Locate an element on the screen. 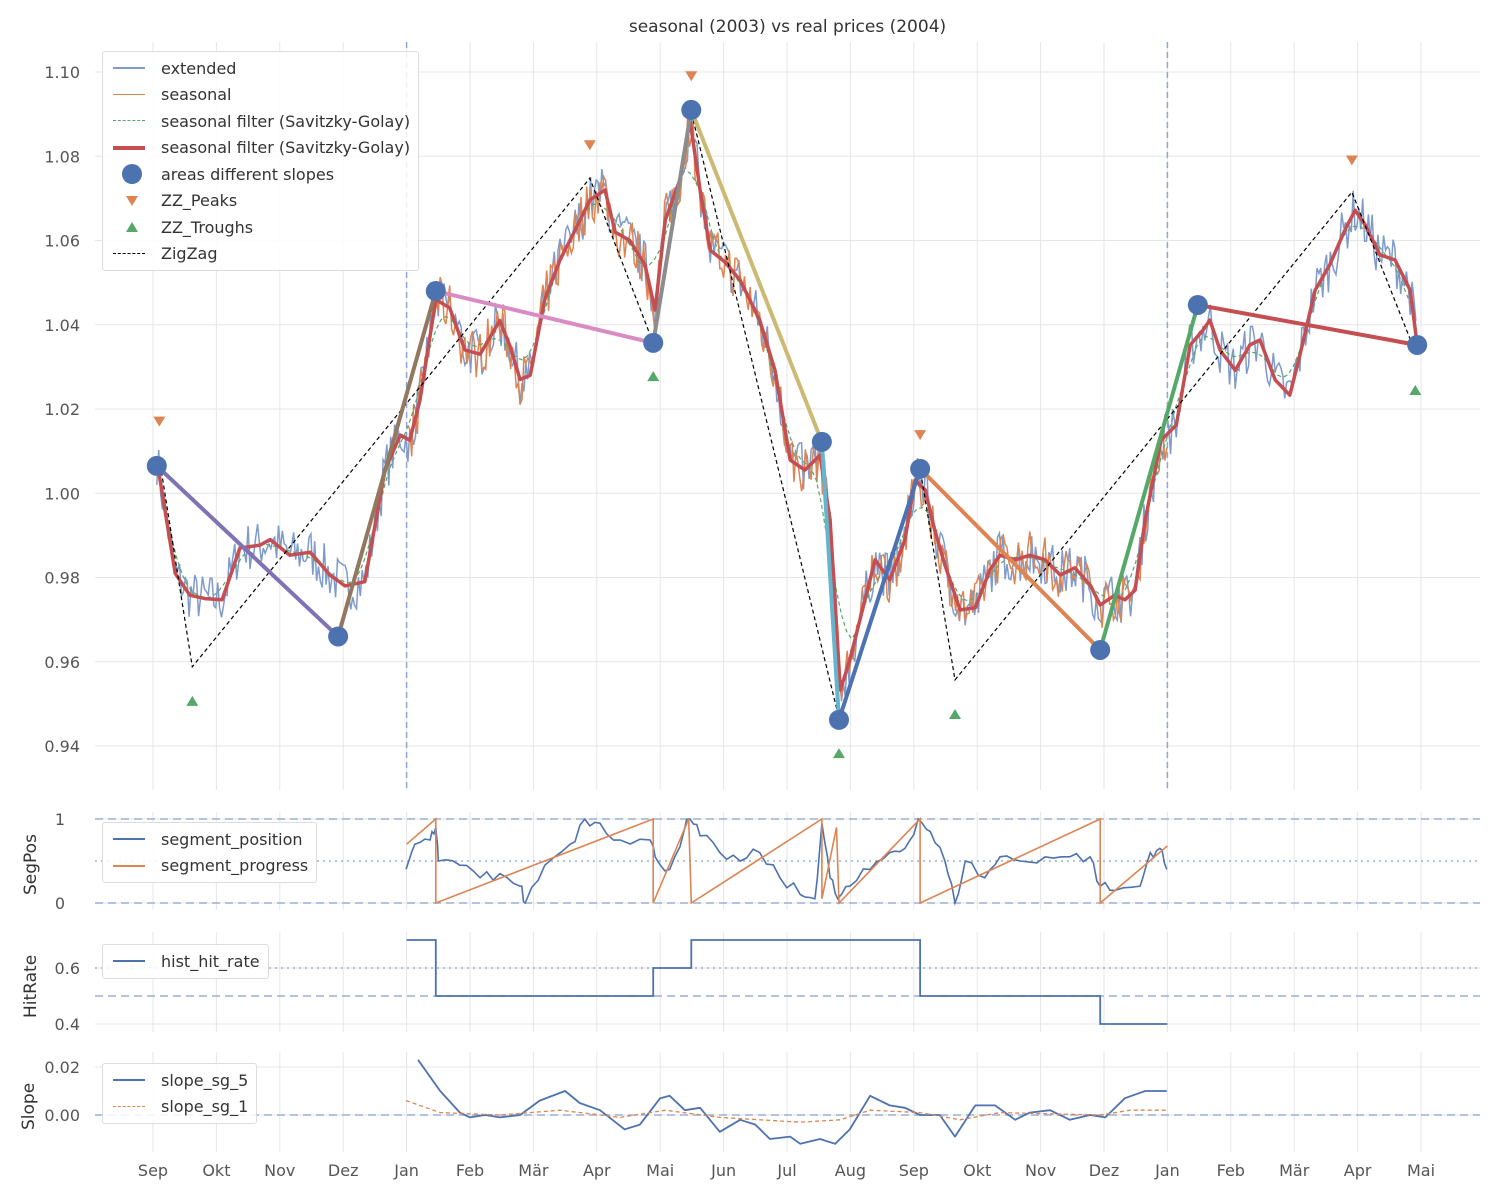 The width and height of the screenshot is (1500, 1204). y-tick-label: 1.04 is located at coordinates (62, 325).